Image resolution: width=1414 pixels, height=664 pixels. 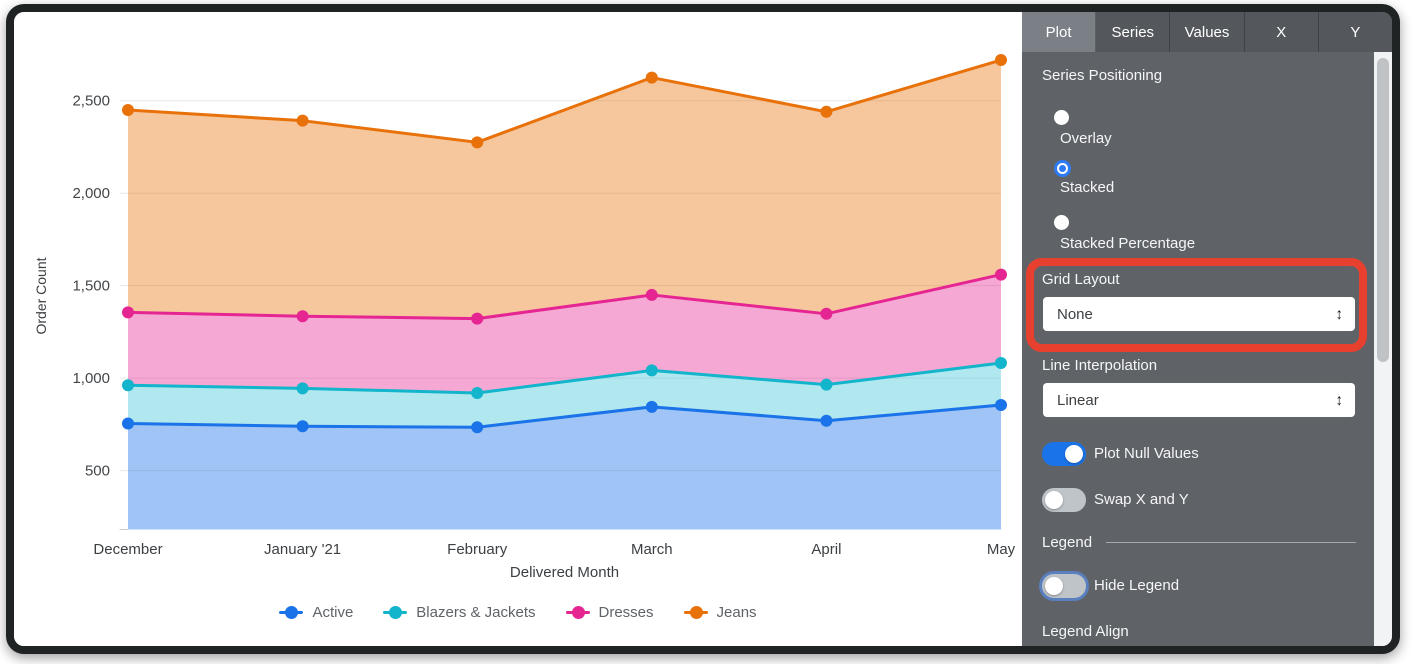 I want to click on legend-item: Jeans, so click(x=720, y=612).